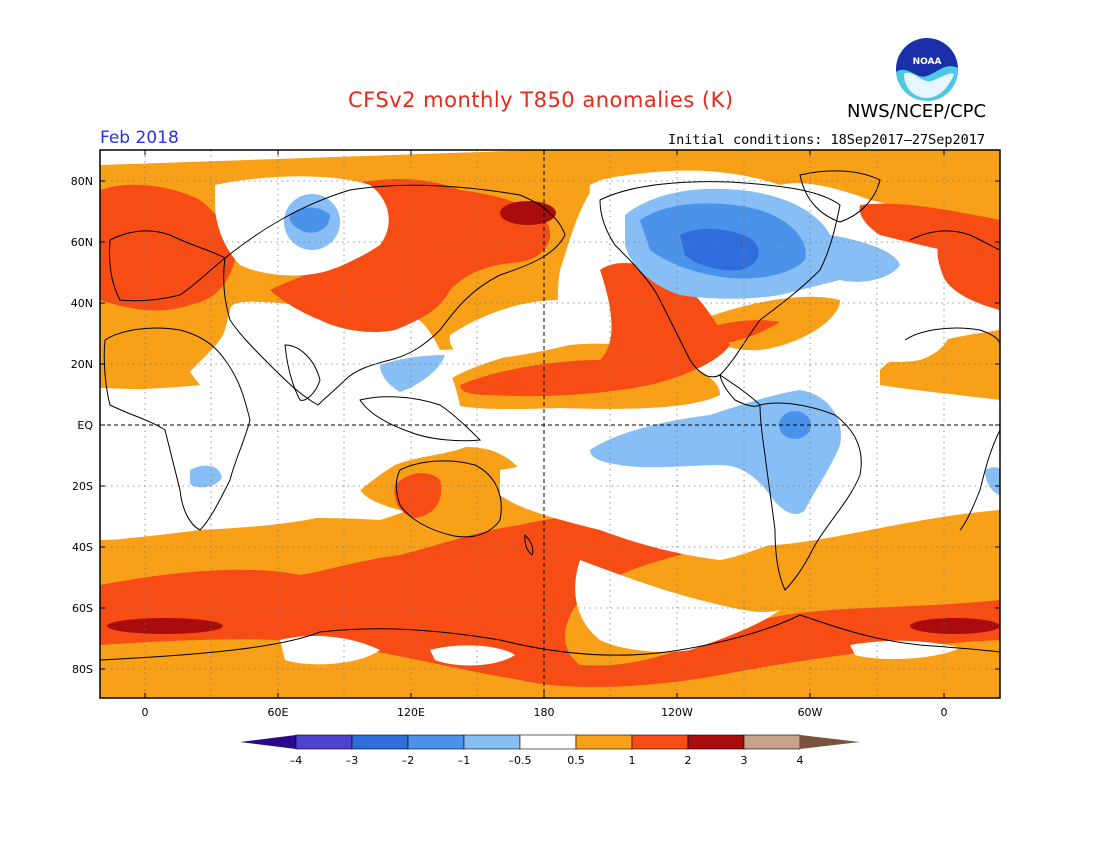 This screenshot has height=850, width=1100. What do you see at coordinates (810, 712) in the screenshot?
I see `lon-tick-label: 60W` at bounding box center [810, 712].